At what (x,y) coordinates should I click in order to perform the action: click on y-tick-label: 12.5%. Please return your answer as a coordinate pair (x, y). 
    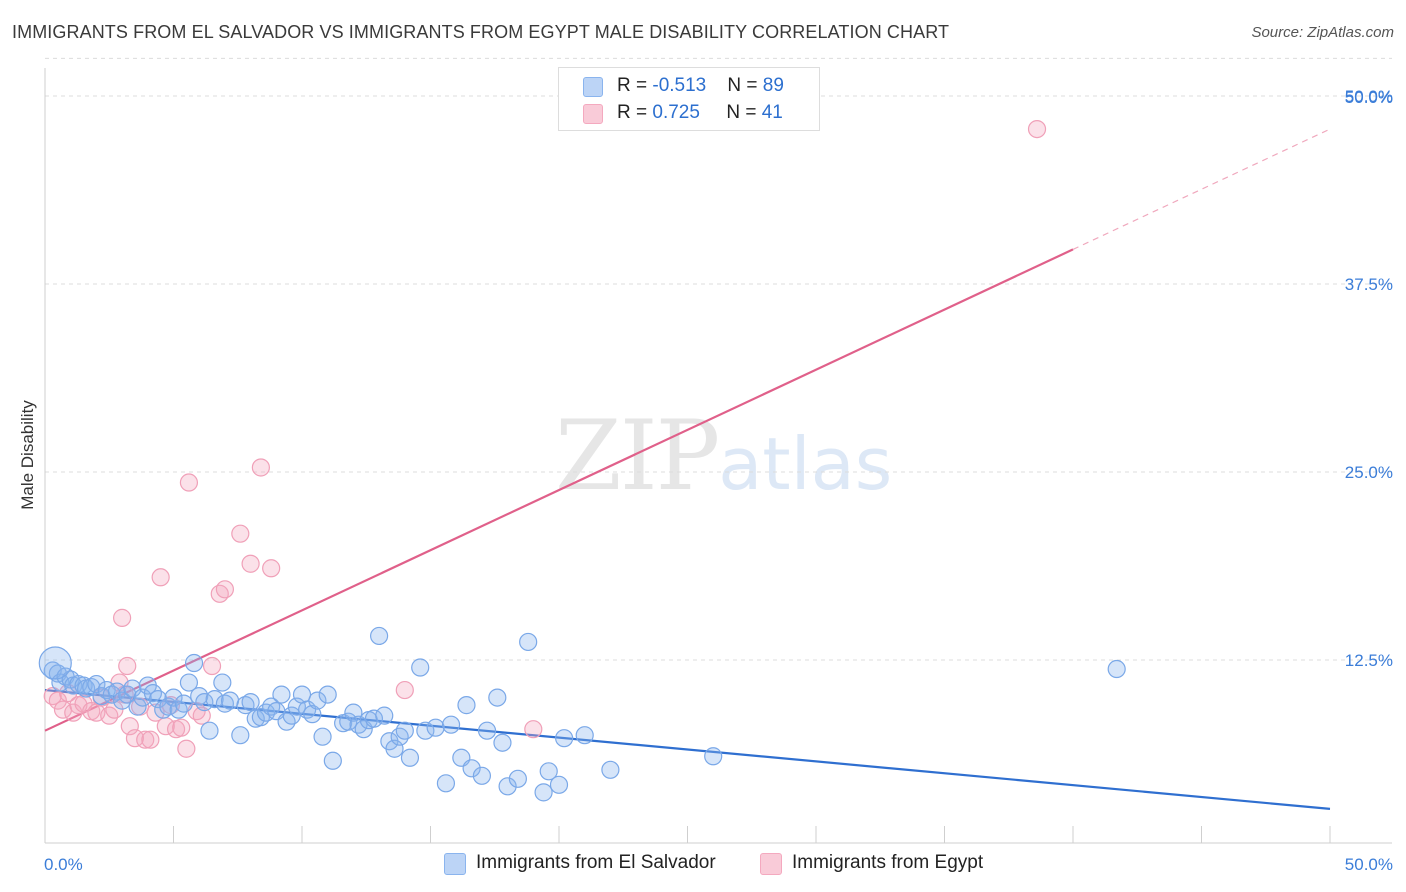
    Looking at the image, I should click on (1369, 660).